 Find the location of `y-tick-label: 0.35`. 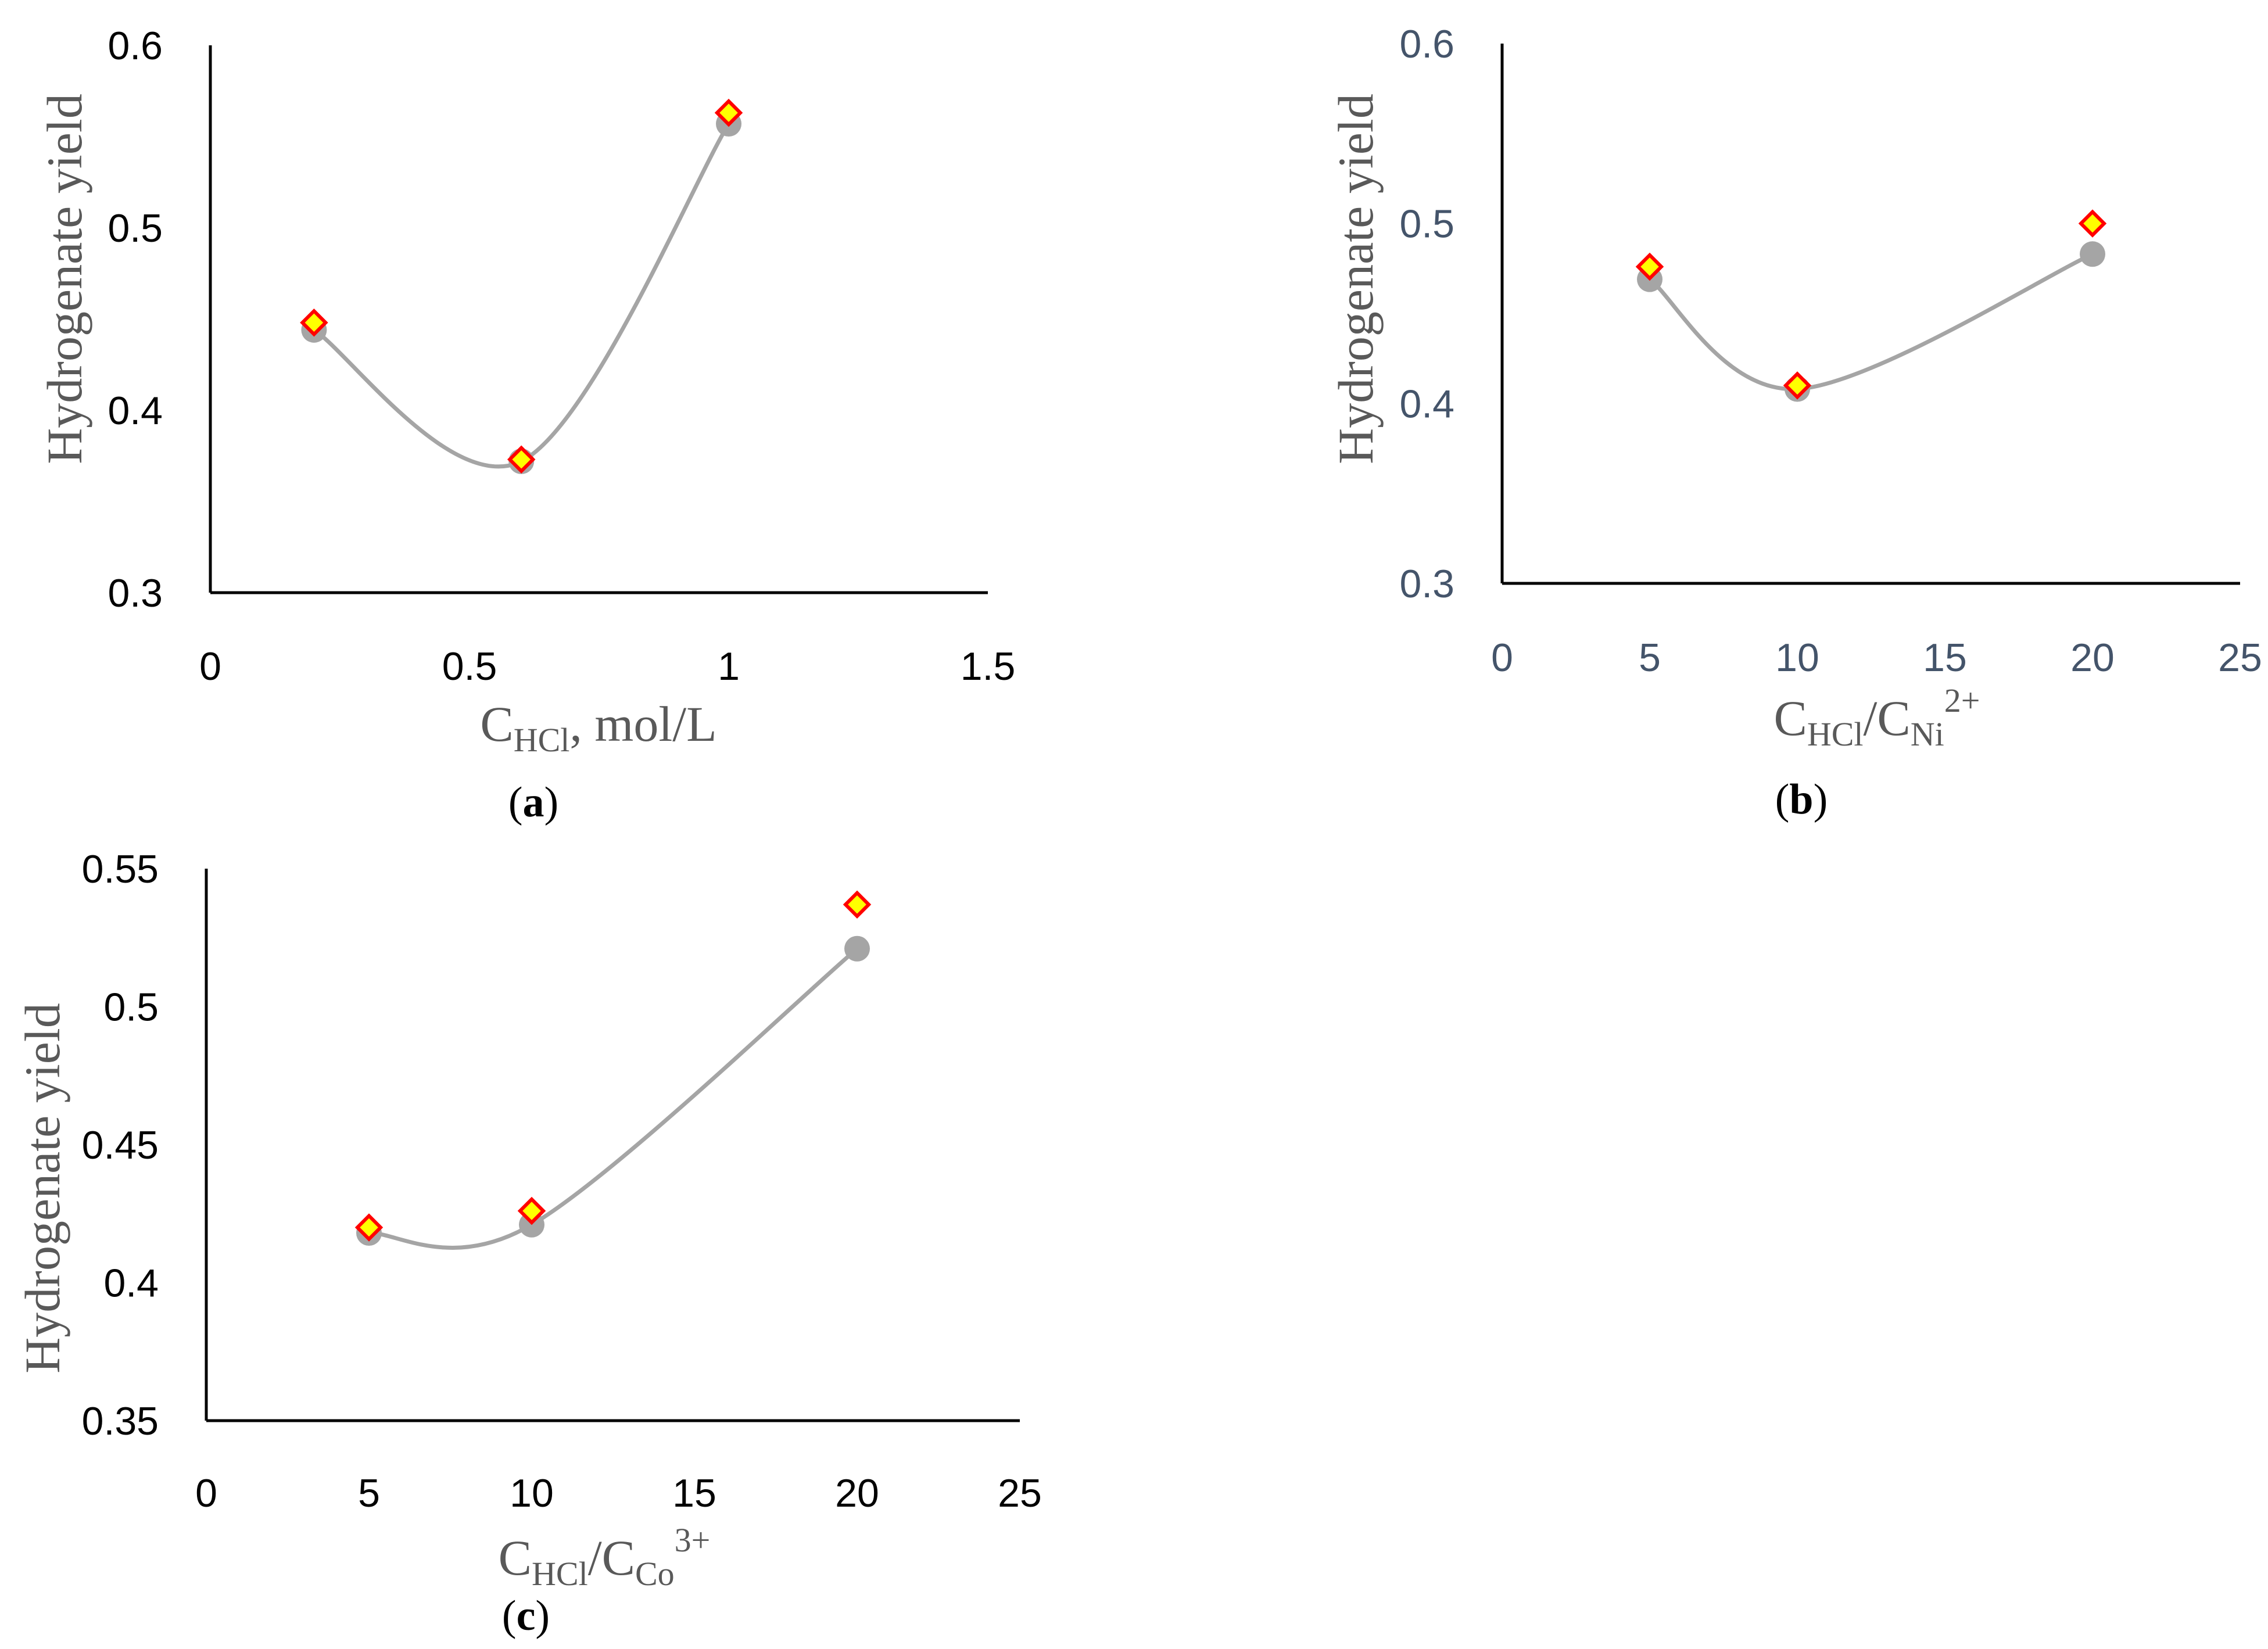

y-tick-label: 0.35 is located at coordinates (120, 1421).